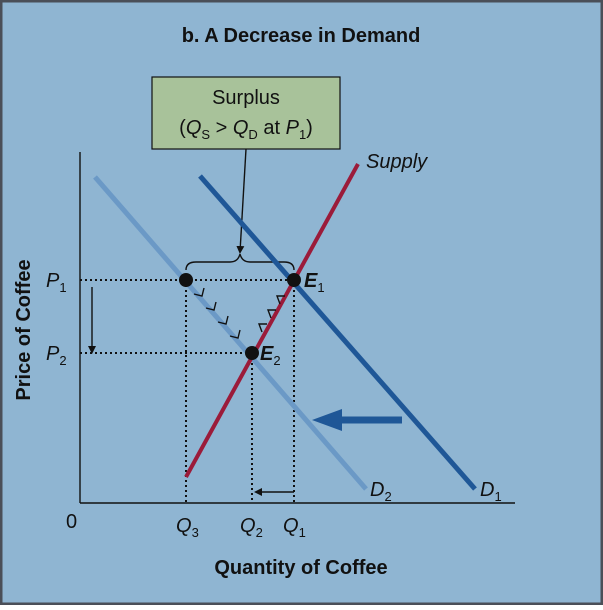  Describe the element at coordinates (246, 113) in the screenshot. I see `surplus-box` at that location.